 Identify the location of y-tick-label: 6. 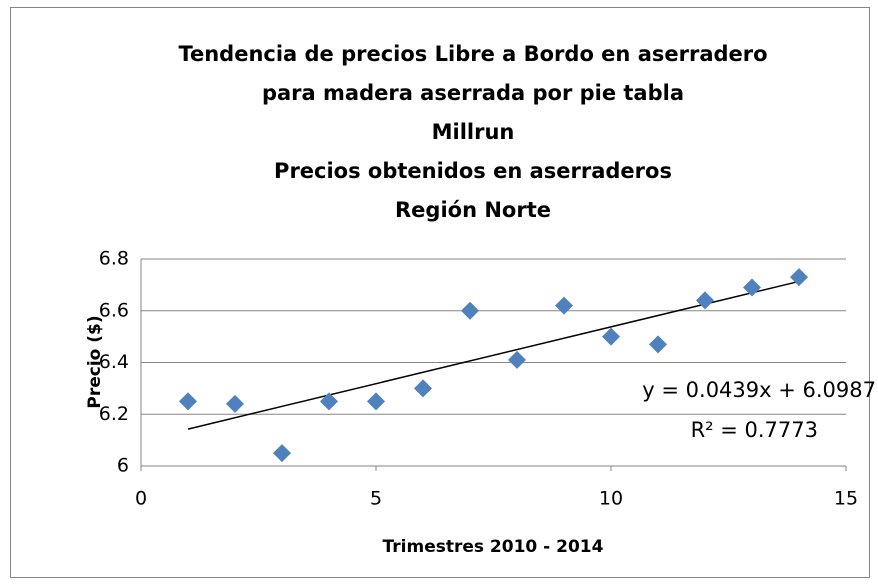
(123, 466).